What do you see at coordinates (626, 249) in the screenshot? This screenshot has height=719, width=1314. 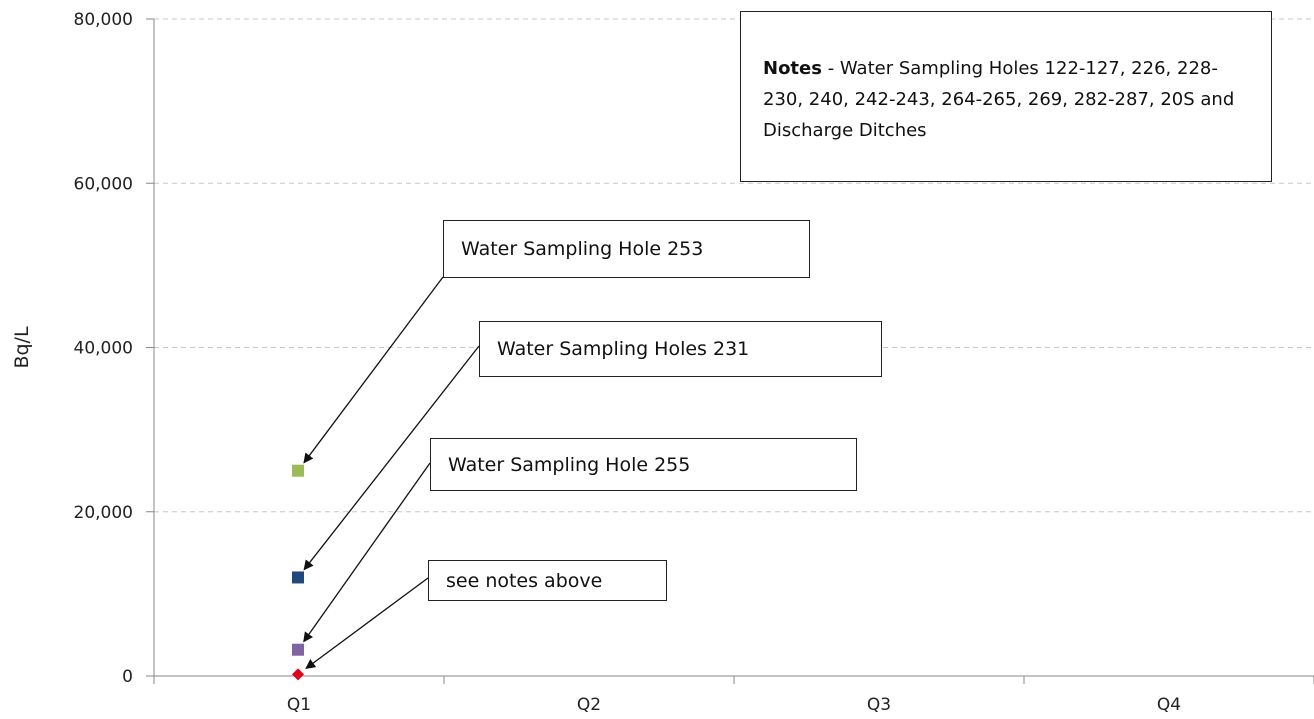 I see `callout-water-sampling-hole-253: Water Sampling Hole 253` at bounding box center [626, 249].